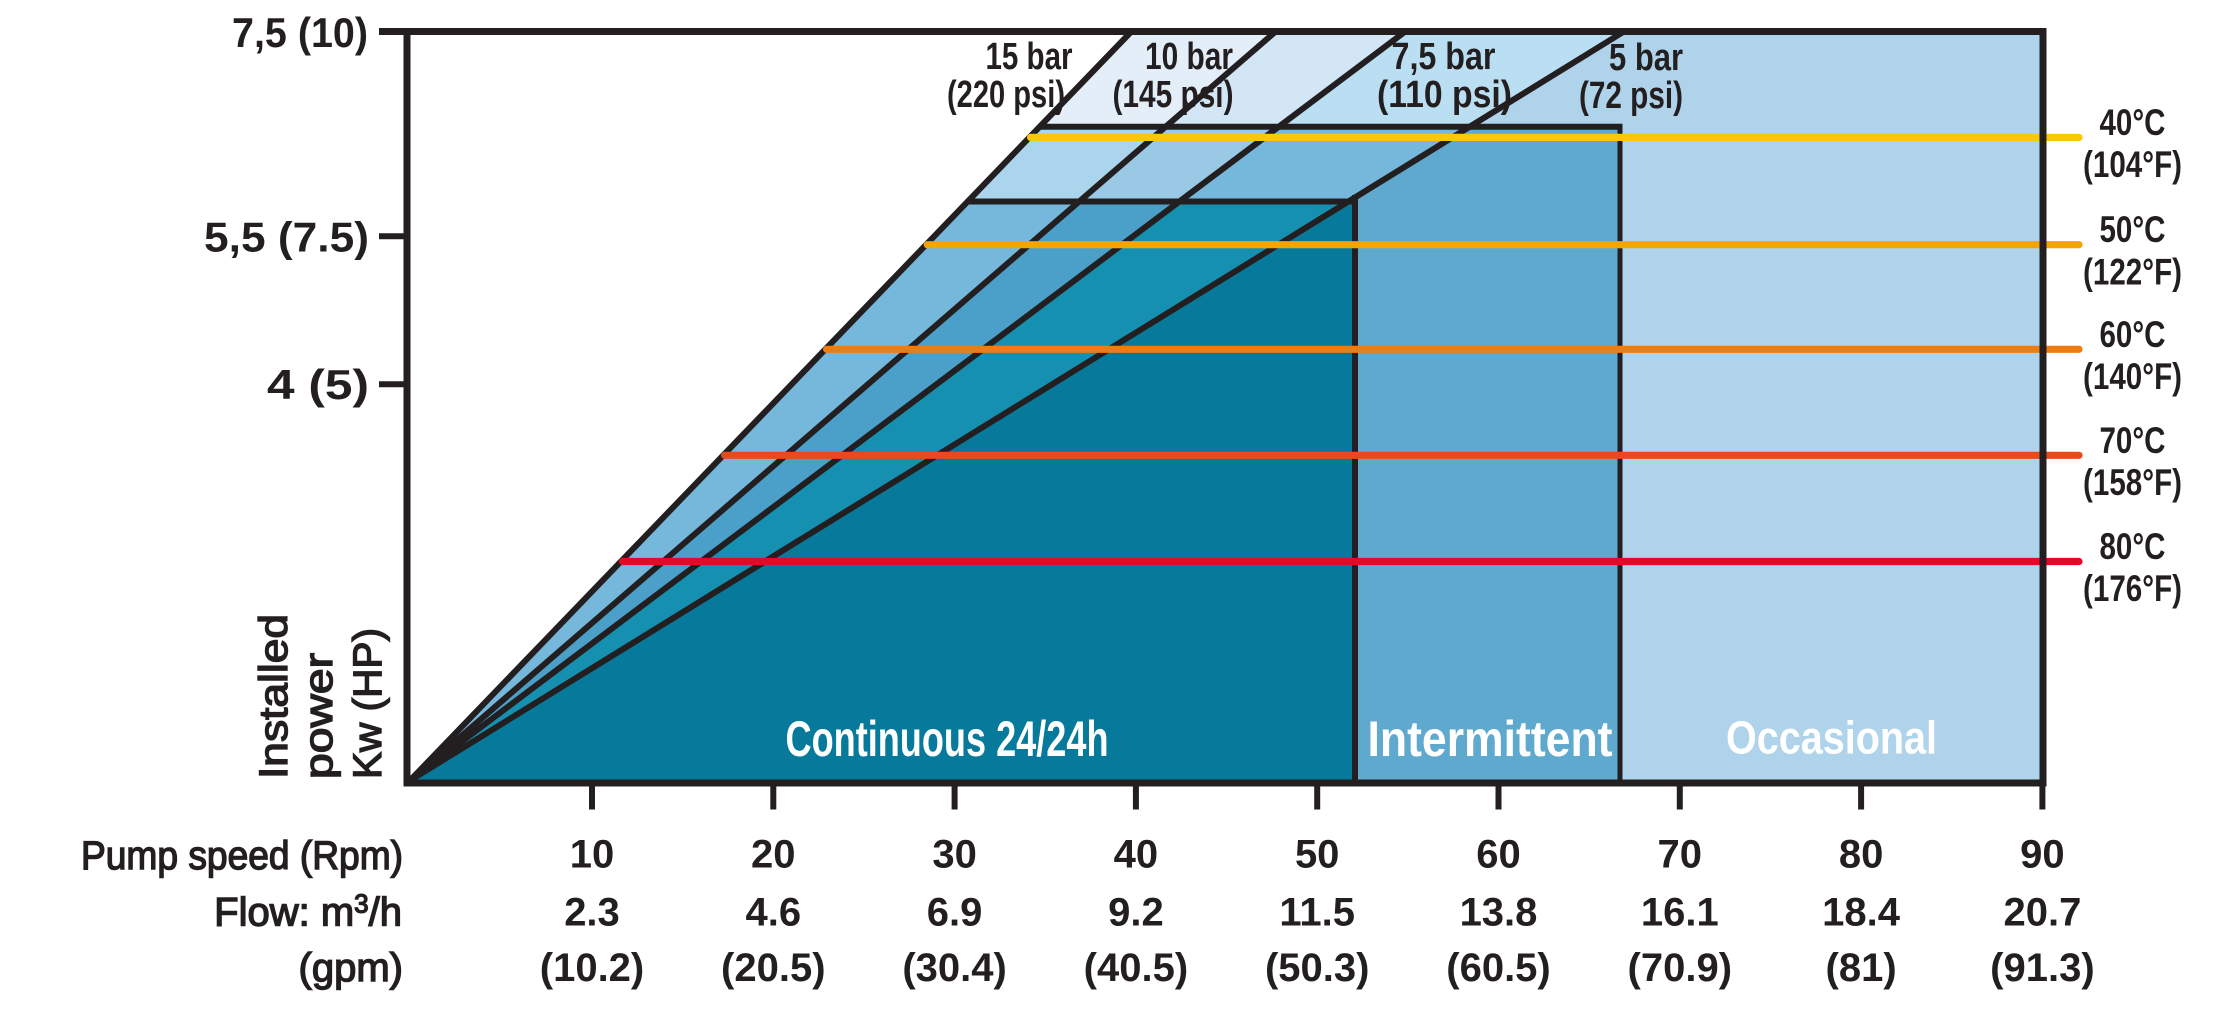 The height and width of the screenshot is (1026, 2228). What do you see at coordinates (1317, 913) in the screenshot?
I see `svg-text: 11.5` at bounding box center [1317, 913].